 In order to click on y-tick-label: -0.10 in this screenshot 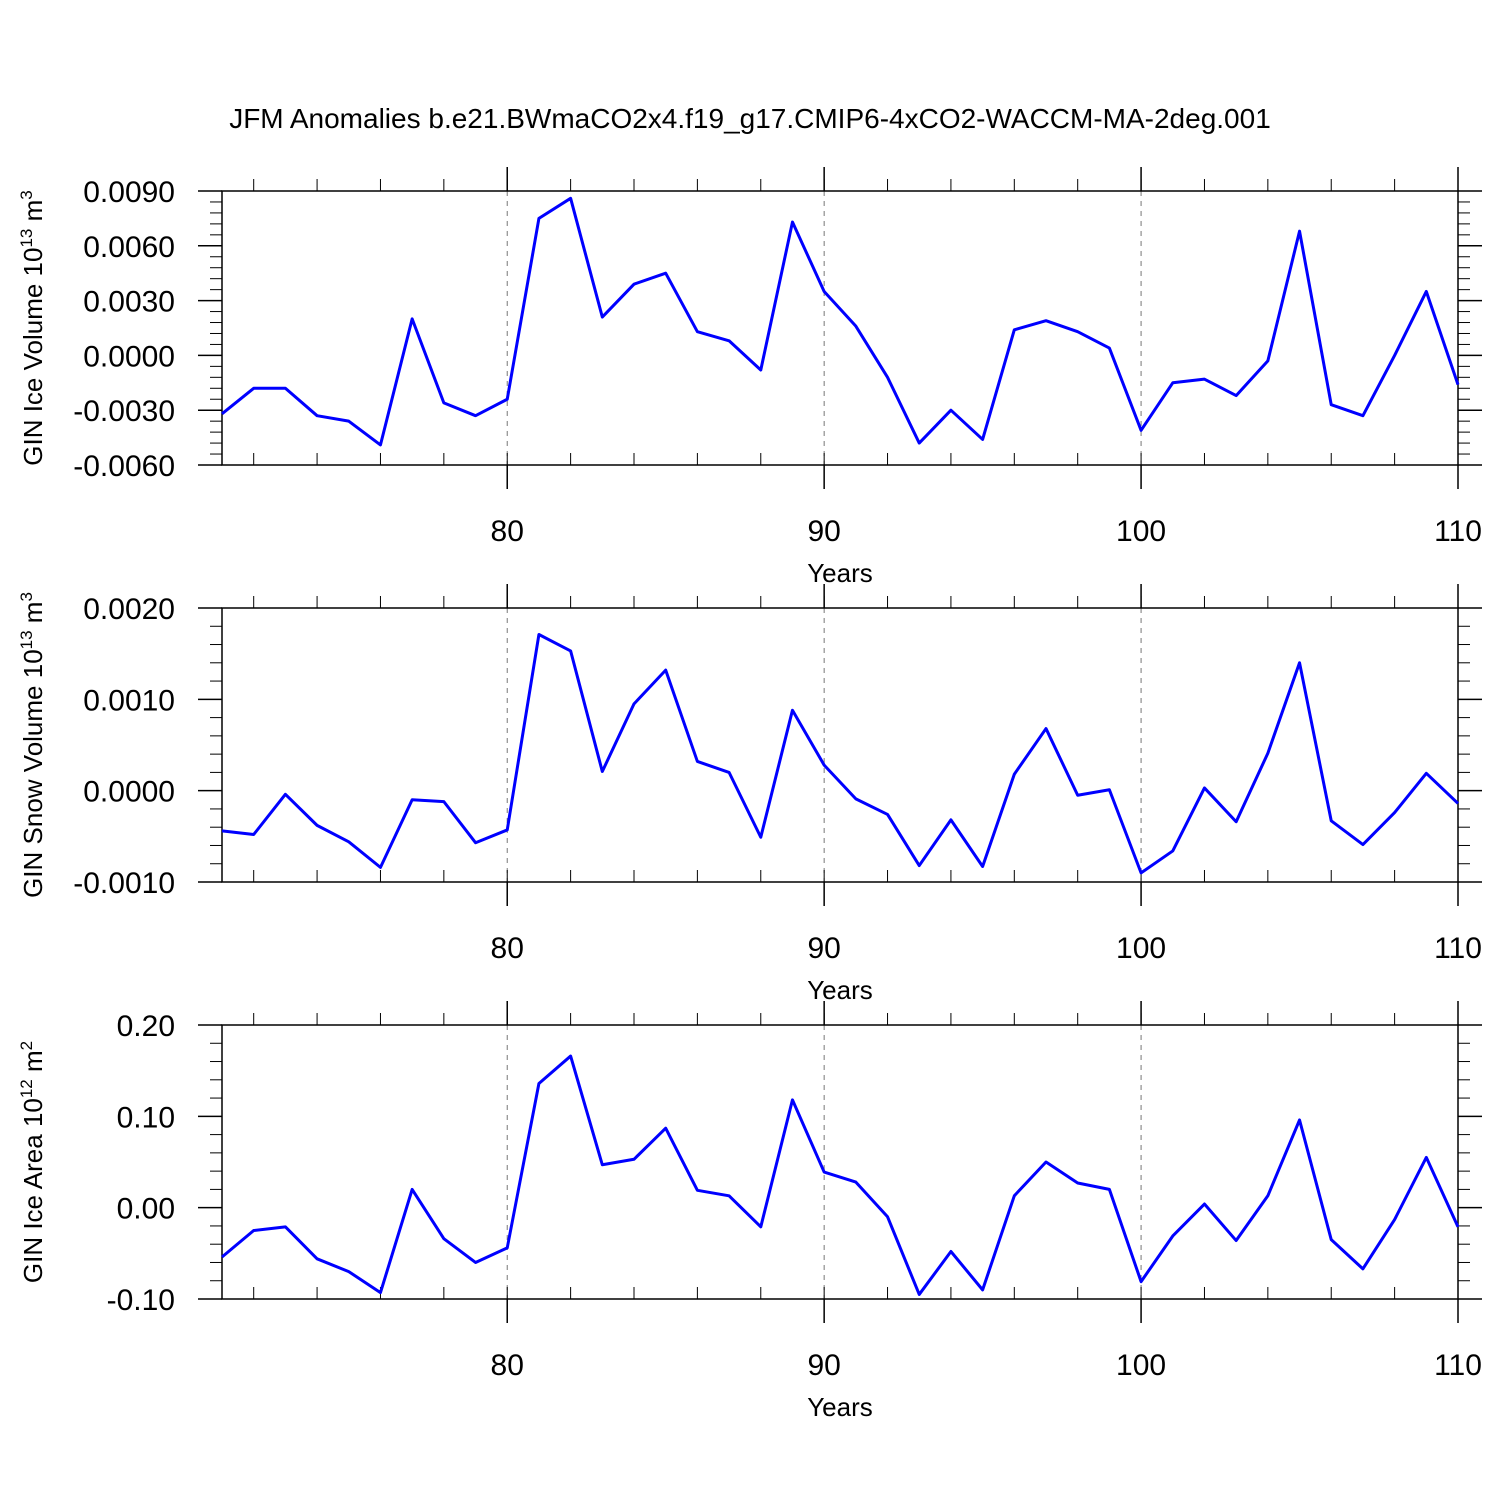, I will do `click(141, 1300)`.